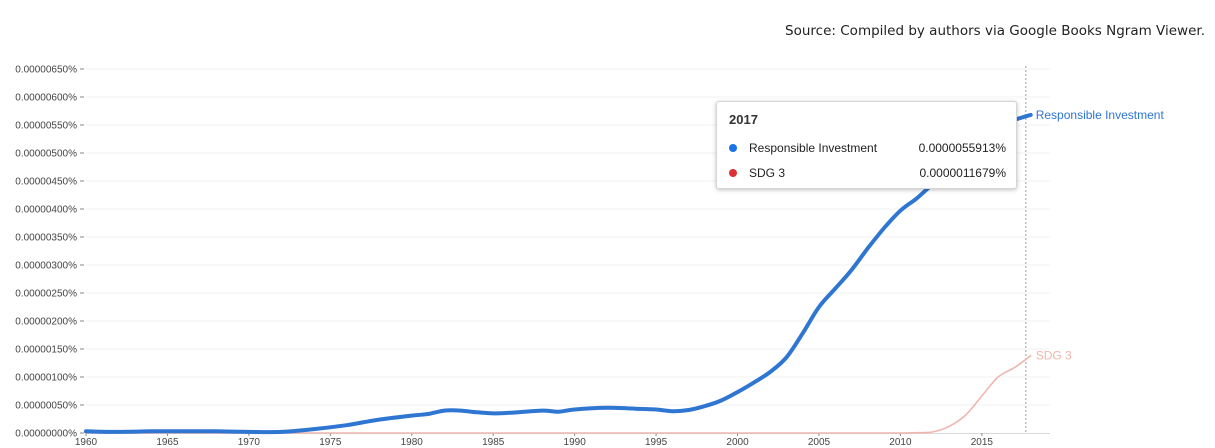 Image resolution: width=1215 pixels, height=448 pixels. What do you see at coordinates (819, 442) in the screenshot?
I see `x-tick-label: 2005` at bounding box center [819, 442].